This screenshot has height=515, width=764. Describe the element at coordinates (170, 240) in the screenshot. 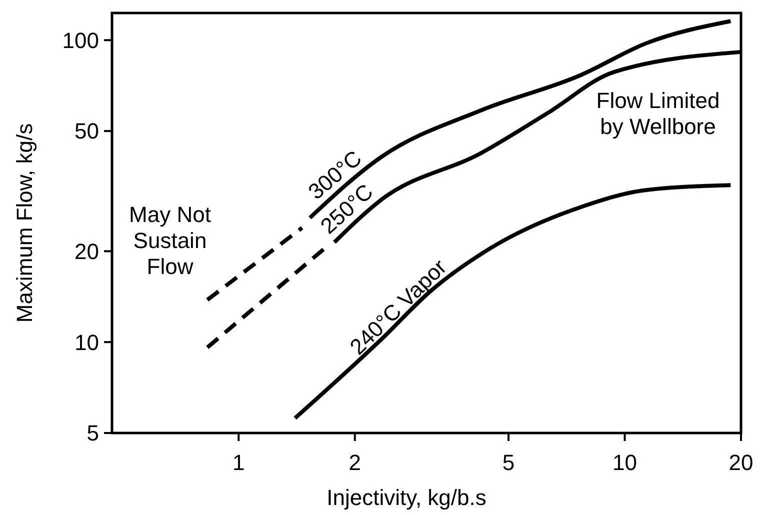

I see `annotation: May Not Sustain Flow` at that location.